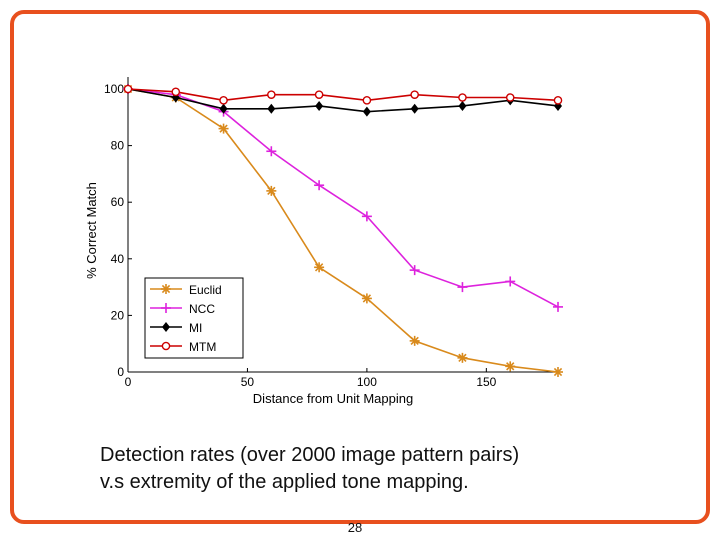 This screenshot has height=540, width=720. Describe the element at coordinates (118, 315) in the screenshot. I see `y-tick-label: 20` at that location.